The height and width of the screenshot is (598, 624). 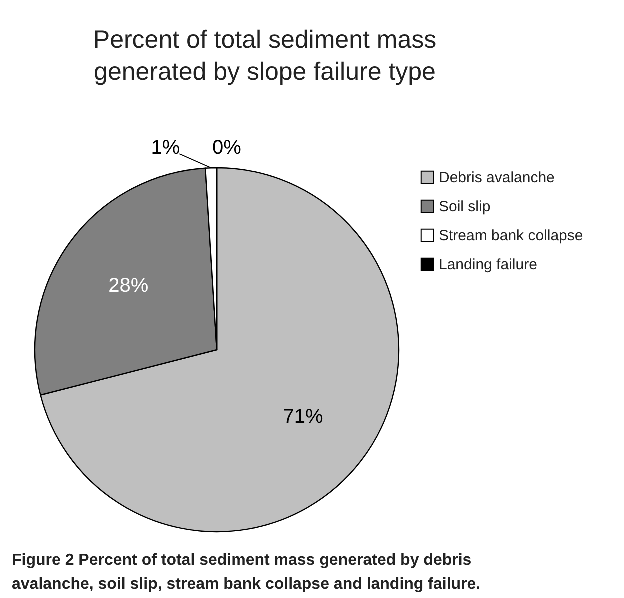 I want to click on text: 0%, so click(x=227, y=148).